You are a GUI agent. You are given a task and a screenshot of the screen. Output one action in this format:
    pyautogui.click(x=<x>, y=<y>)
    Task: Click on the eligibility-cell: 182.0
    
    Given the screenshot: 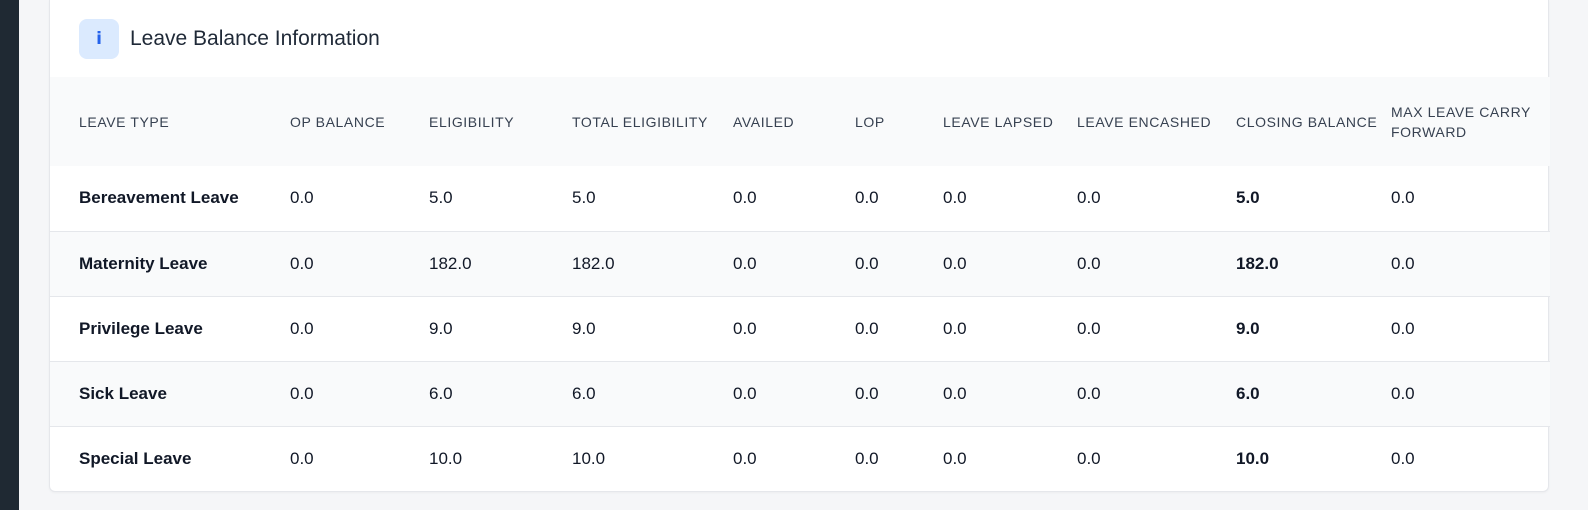 What is the action you would take?
    pyautogui.click(x=450, y=263)
    